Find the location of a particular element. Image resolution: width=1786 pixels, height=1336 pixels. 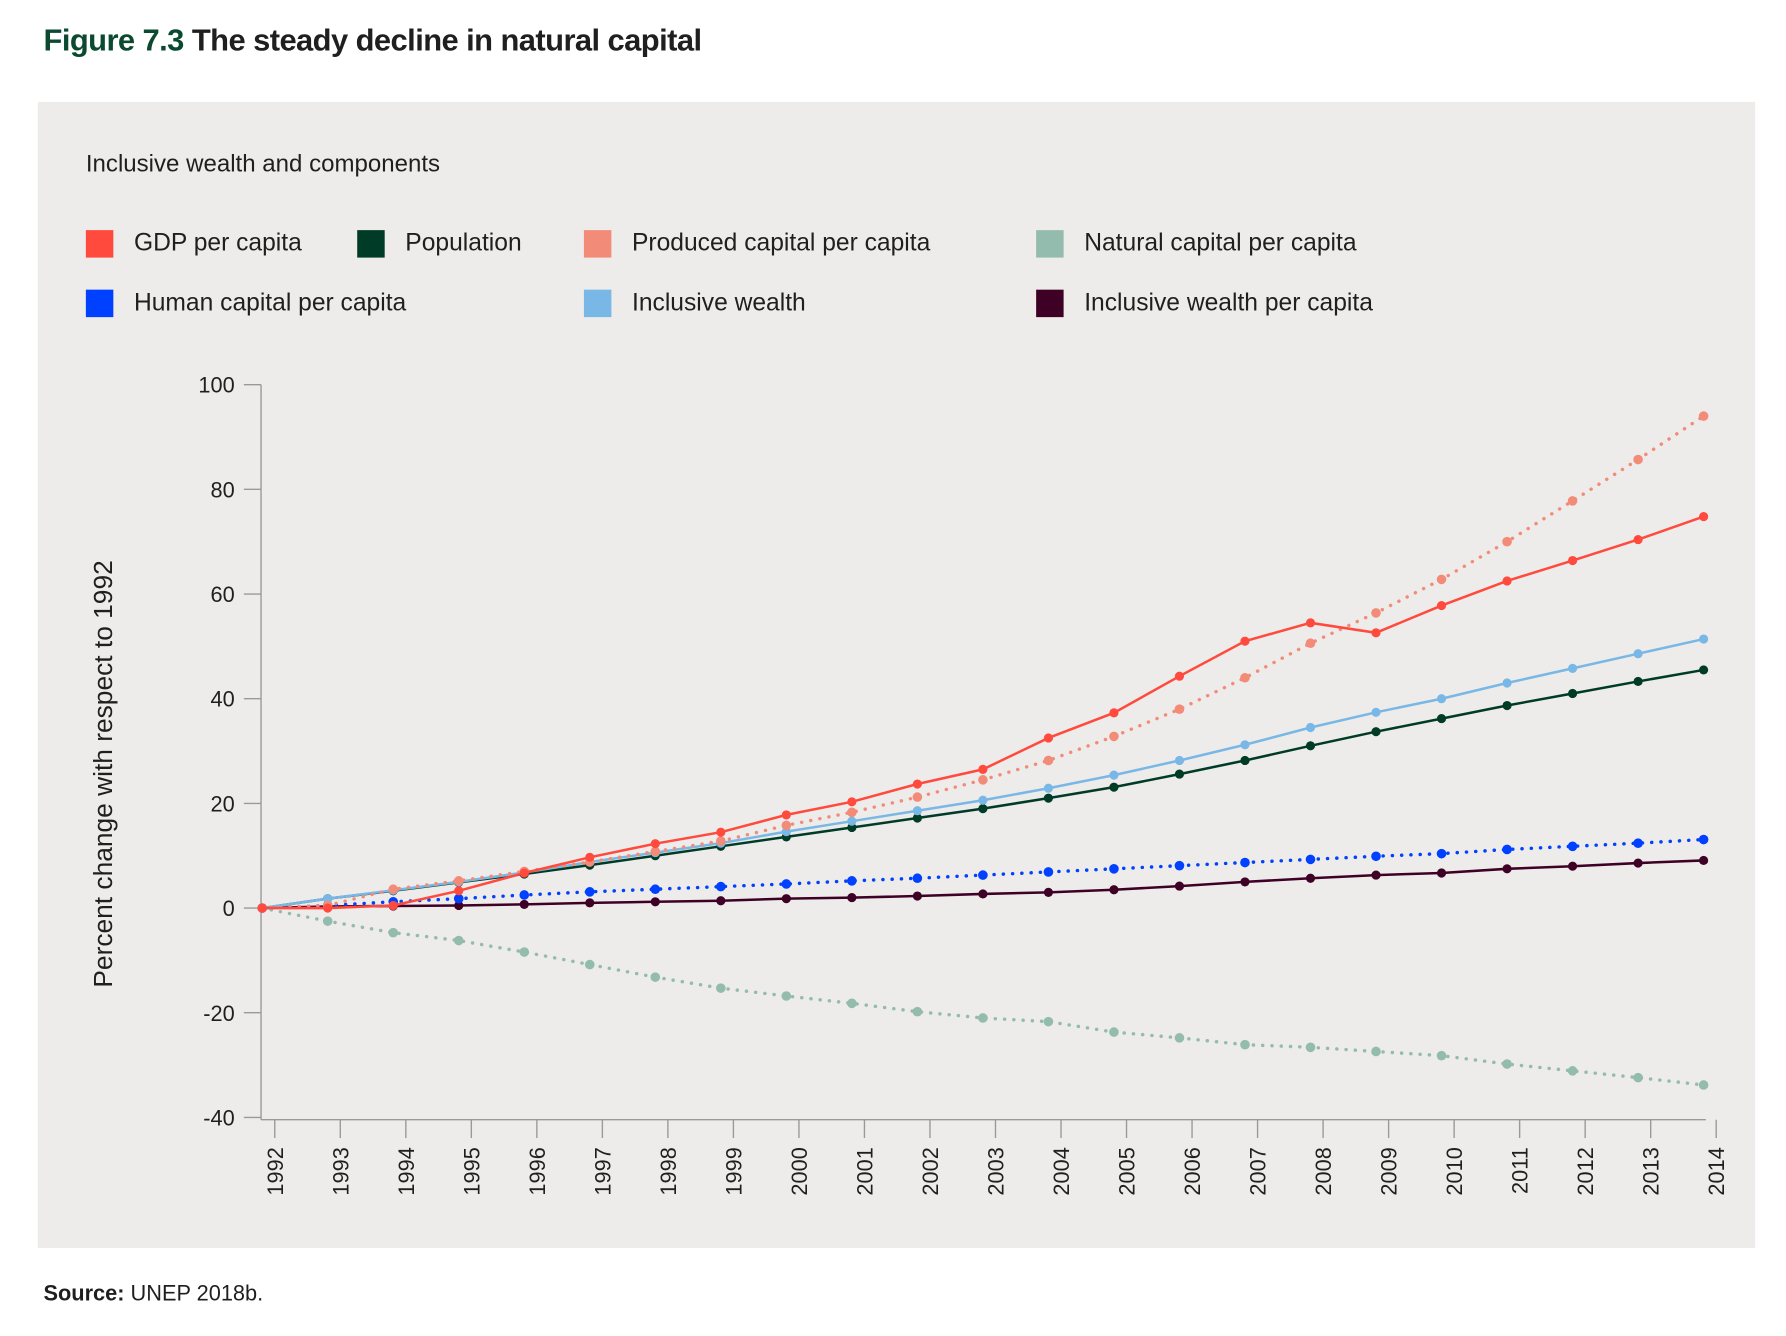

legend-label: GDP per capita is located at coordinates (217, 242).